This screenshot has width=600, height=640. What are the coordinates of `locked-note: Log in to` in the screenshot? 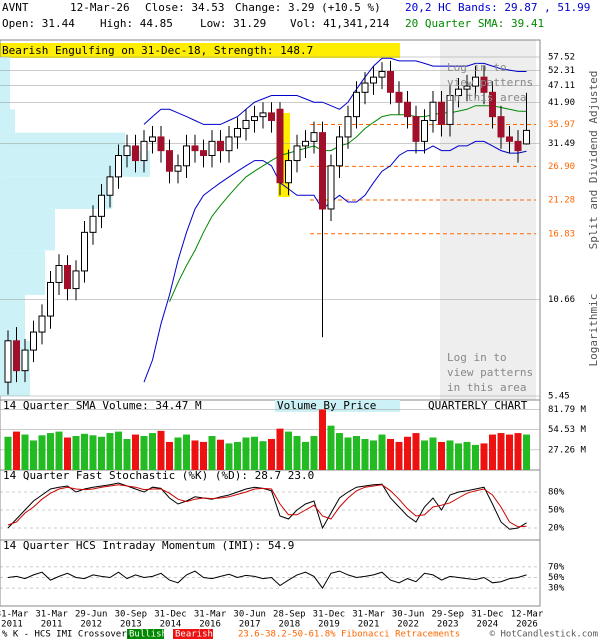 It's located at (477, 357).